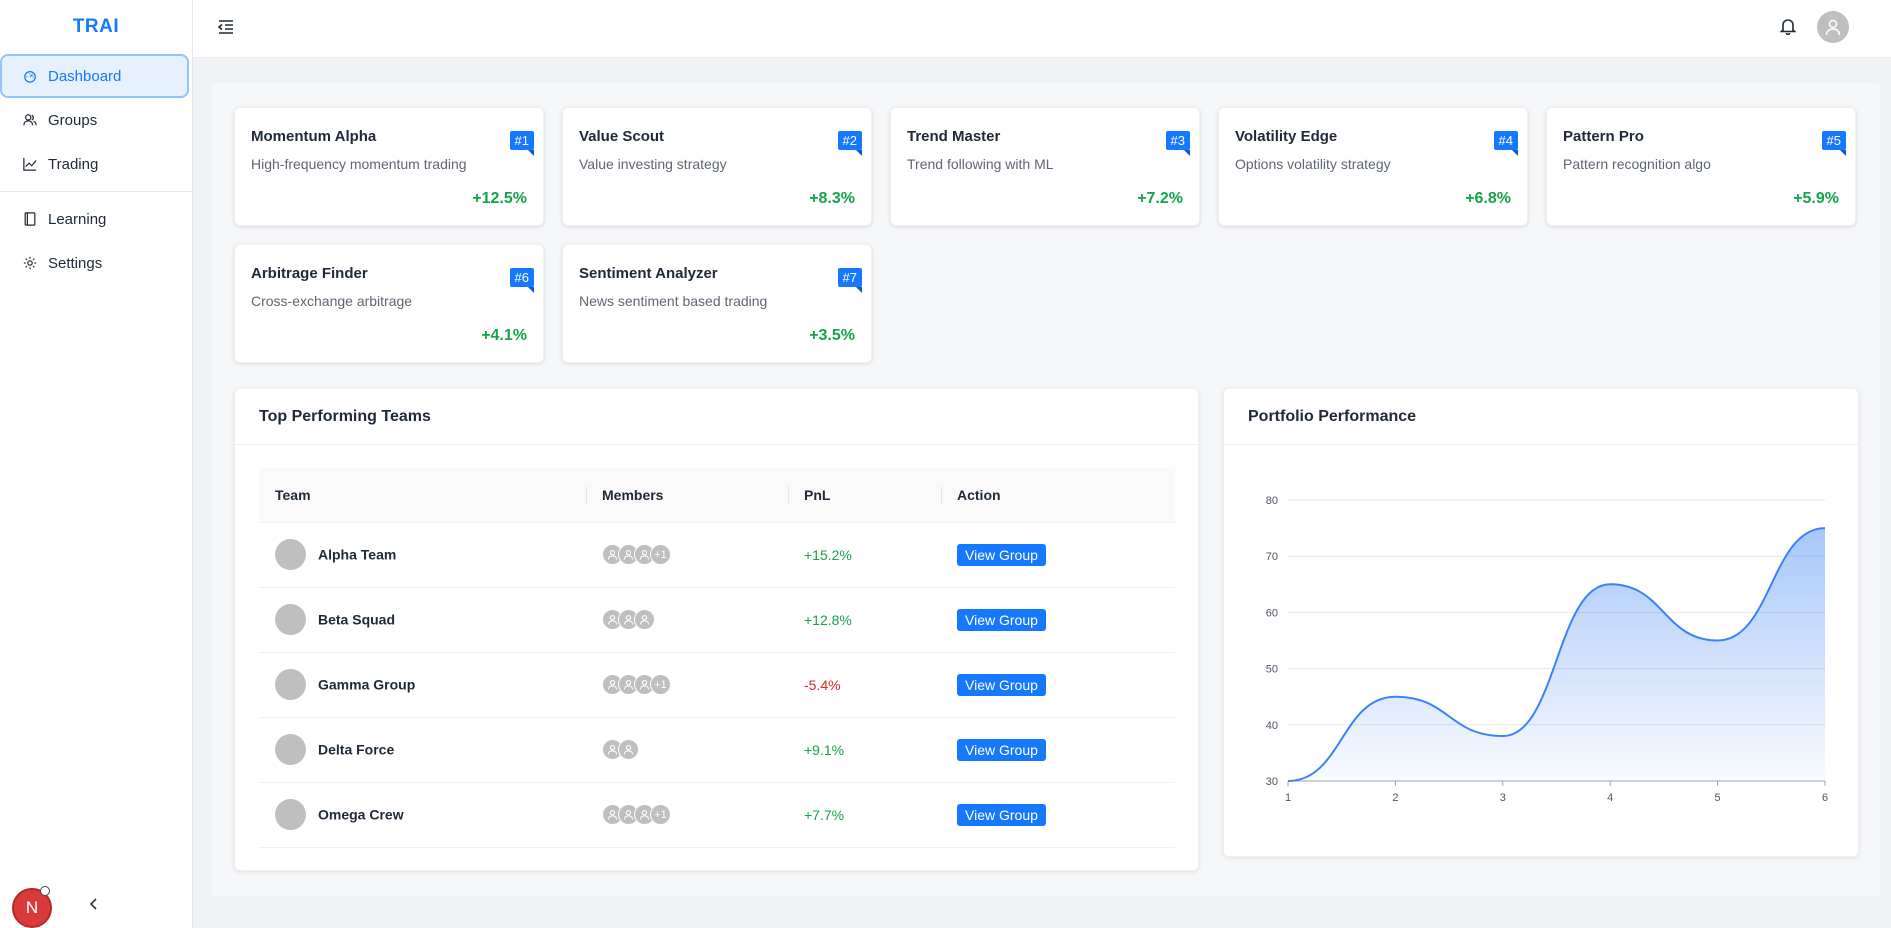 The image size is (1891, 928). I want to click on y-tick-label: 30, so click(1272, 782).